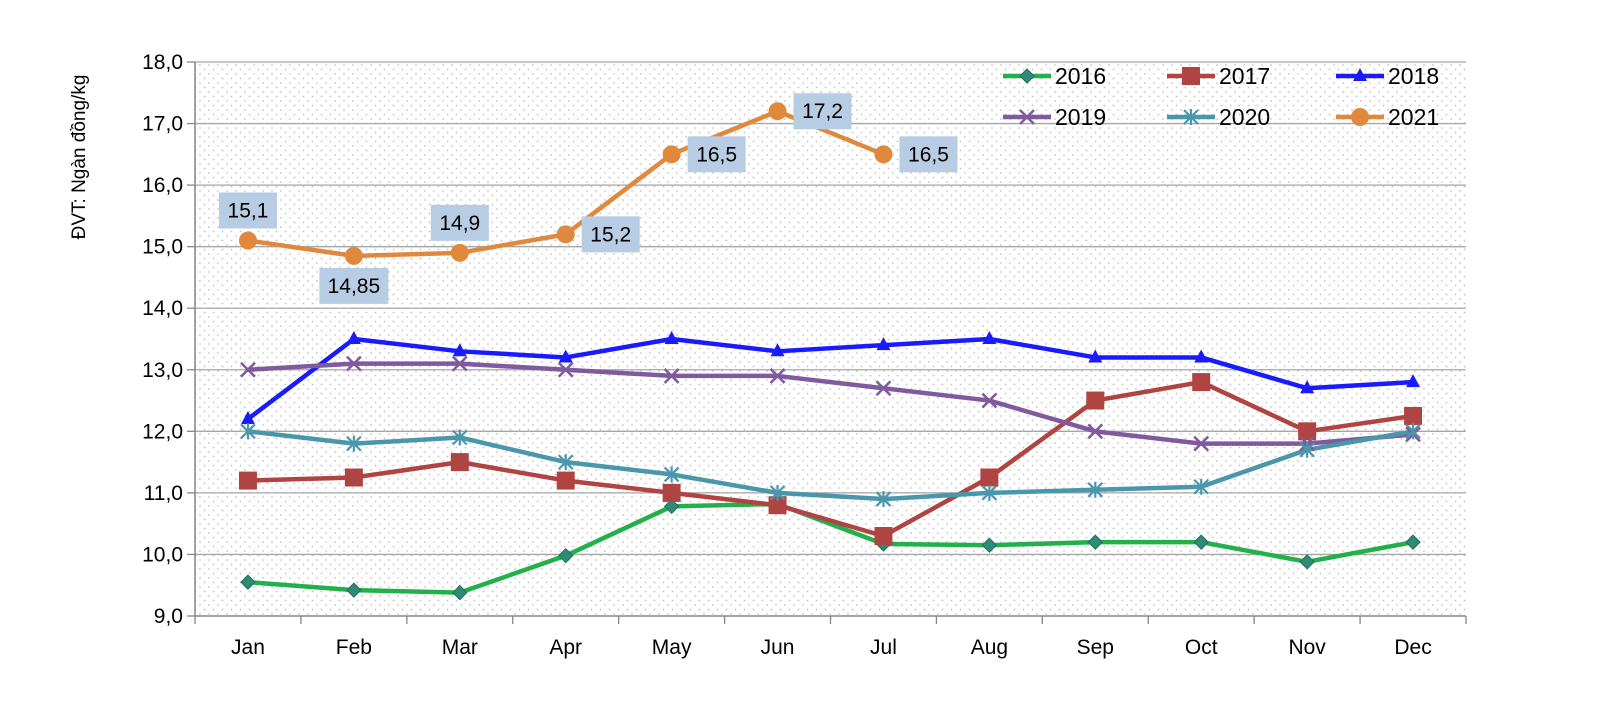  Describe the element at coordinates (989, 647) in the screenshot. I see `x-tick-label: Aug` at that location.